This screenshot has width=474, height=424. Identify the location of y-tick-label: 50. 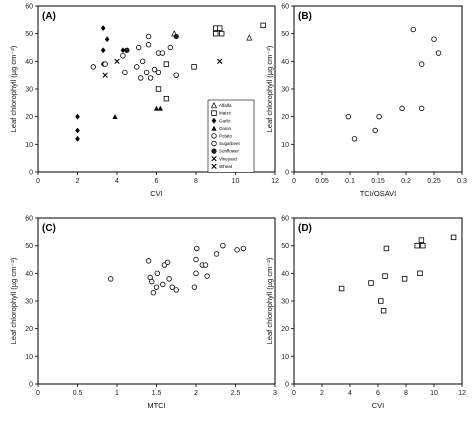
(285, 34).